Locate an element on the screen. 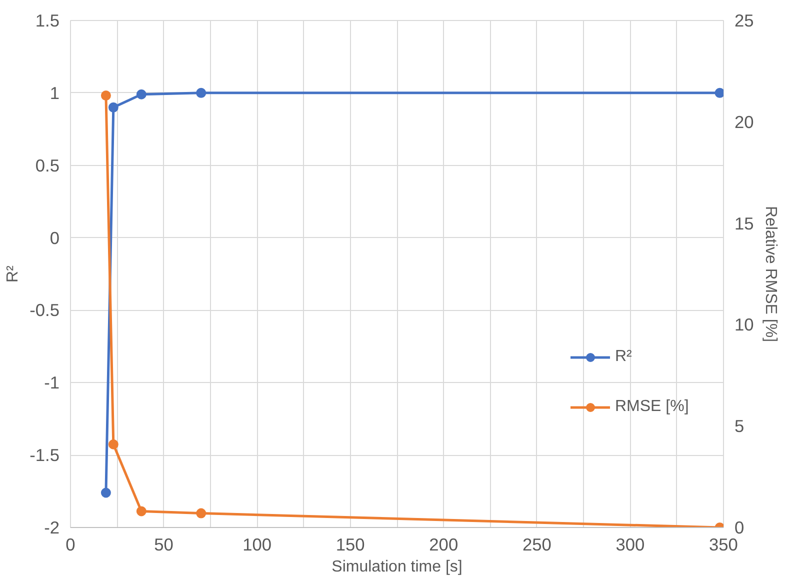  y-tick-label: -0.5 is located at coordinates (45, 310).